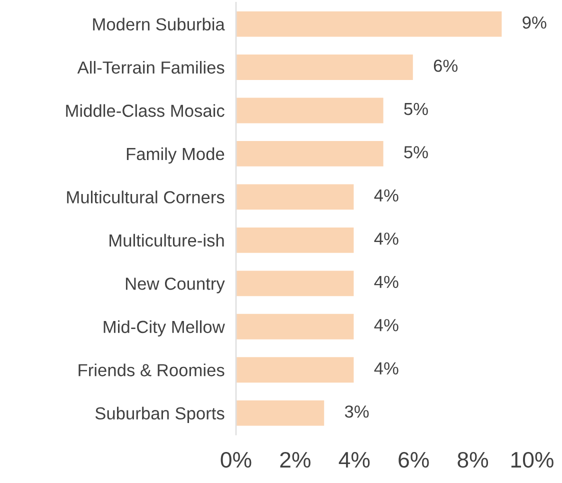 The width and height of the screenshot is (562, 483). Describe the element at coordinates (473, 460) in the screenshot. I see `x-tick-label: 8%` at that location.